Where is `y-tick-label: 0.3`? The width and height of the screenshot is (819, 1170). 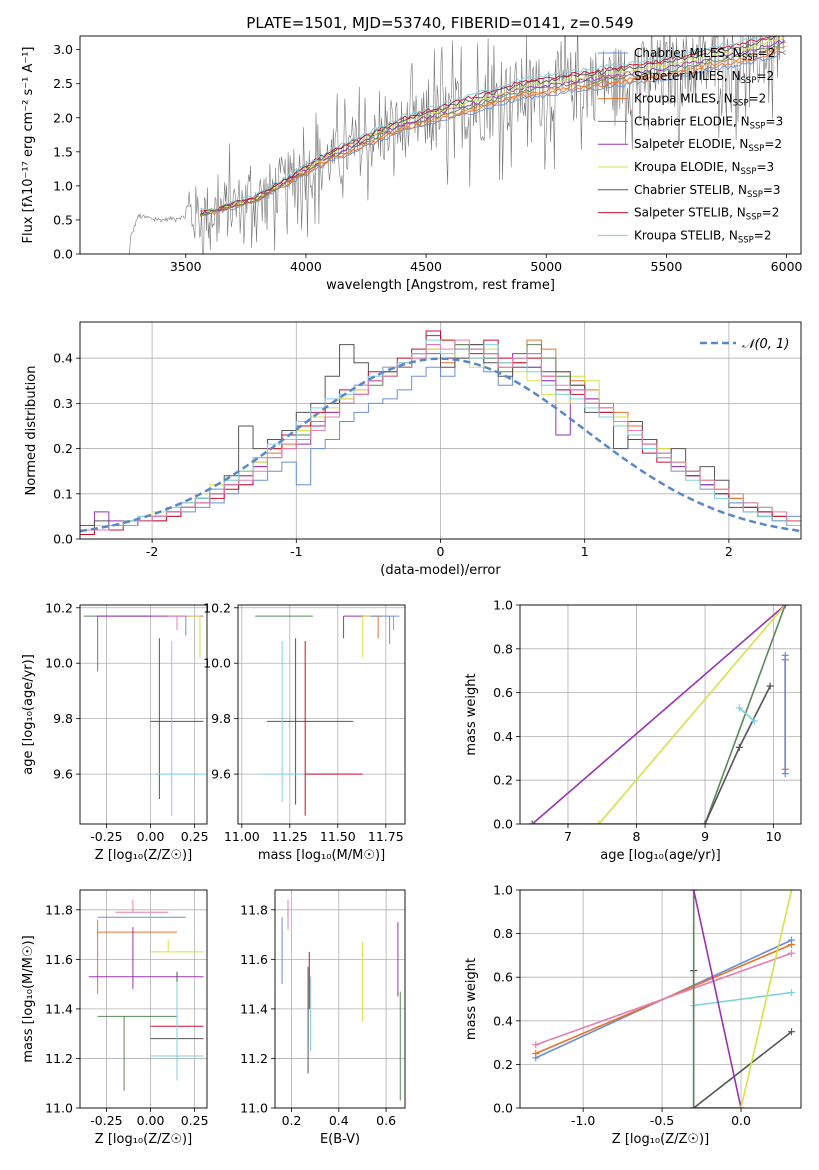
y-tick-label: 0.3 is located at coordinates (63, 403).